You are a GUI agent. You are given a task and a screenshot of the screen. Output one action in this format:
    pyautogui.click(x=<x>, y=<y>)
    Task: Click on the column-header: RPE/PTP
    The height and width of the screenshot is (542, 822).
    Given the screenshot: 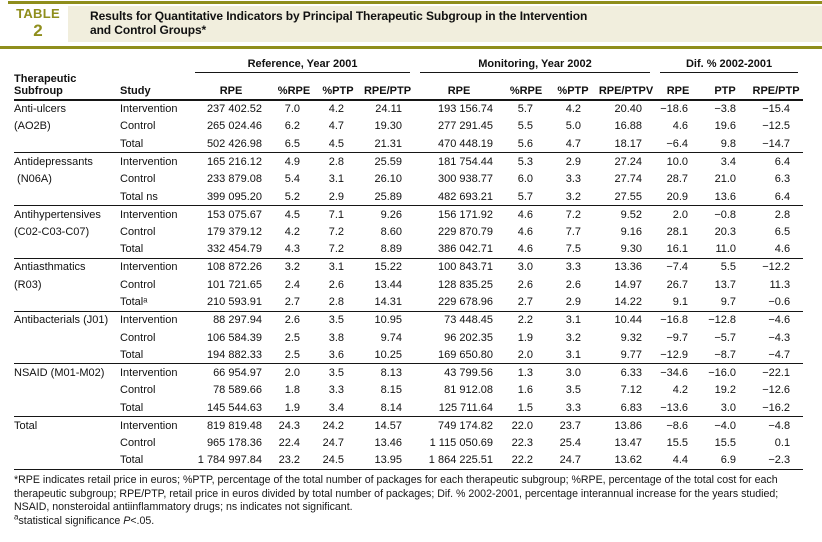 What is the action you would take?
    pyautogui.click(x=776, y=87)
    